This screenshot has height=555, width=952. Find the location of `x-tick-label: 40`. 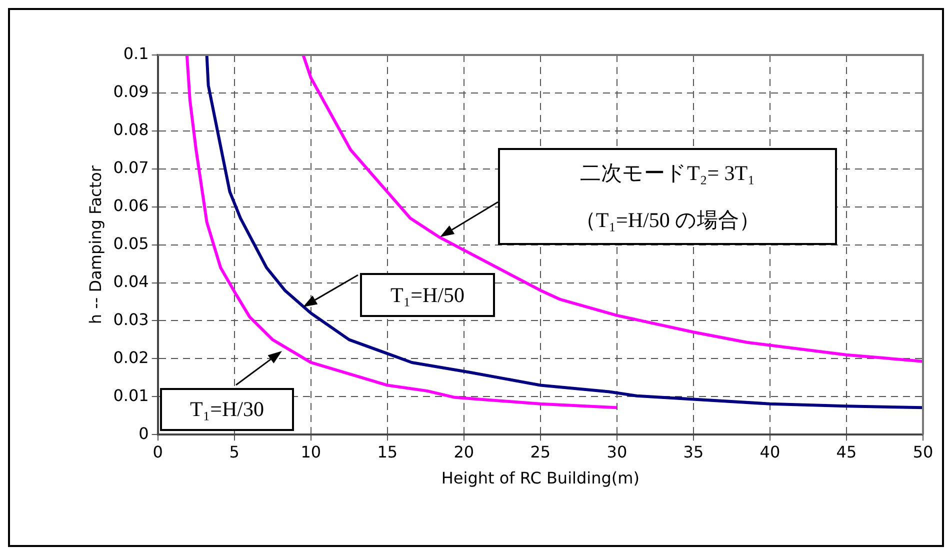

x-tick-label: 40 is located at coordinates (770, 452).